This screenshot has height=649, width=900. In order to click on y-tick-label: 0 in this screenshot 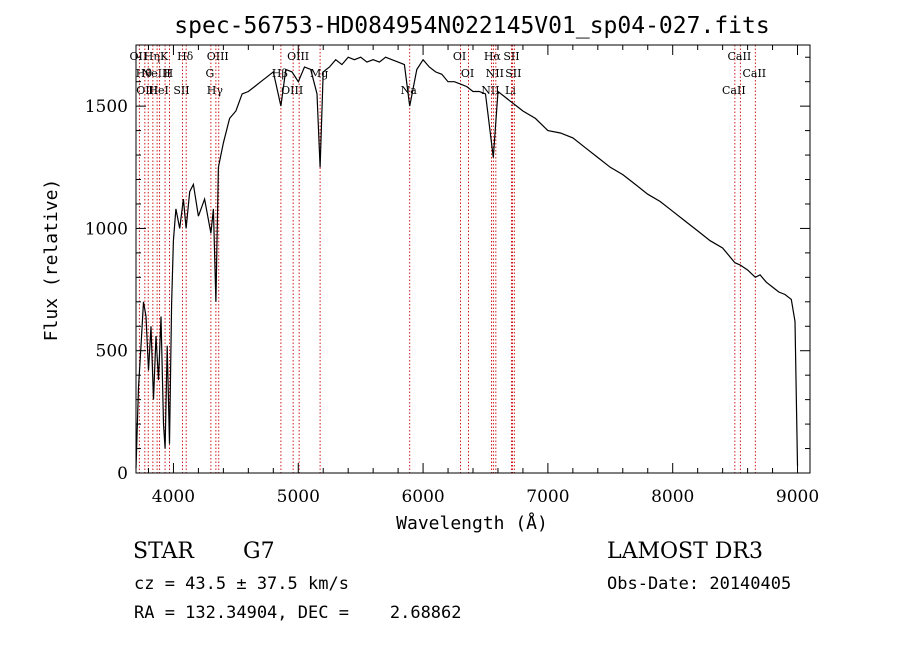, I will do `click(122, 474)`.